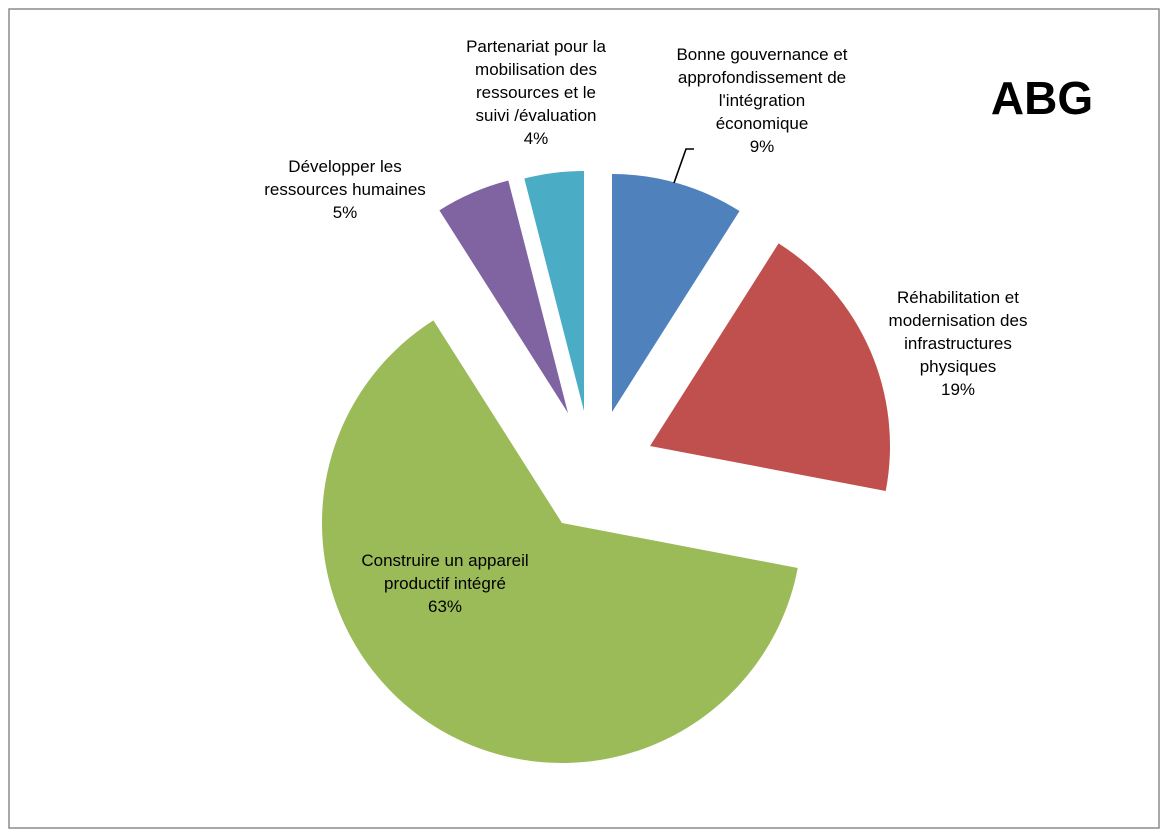  Describe the element at coordinates (536, 115) in the screenshot. I see `slice-label-line: suivi /évaluation` at that location.